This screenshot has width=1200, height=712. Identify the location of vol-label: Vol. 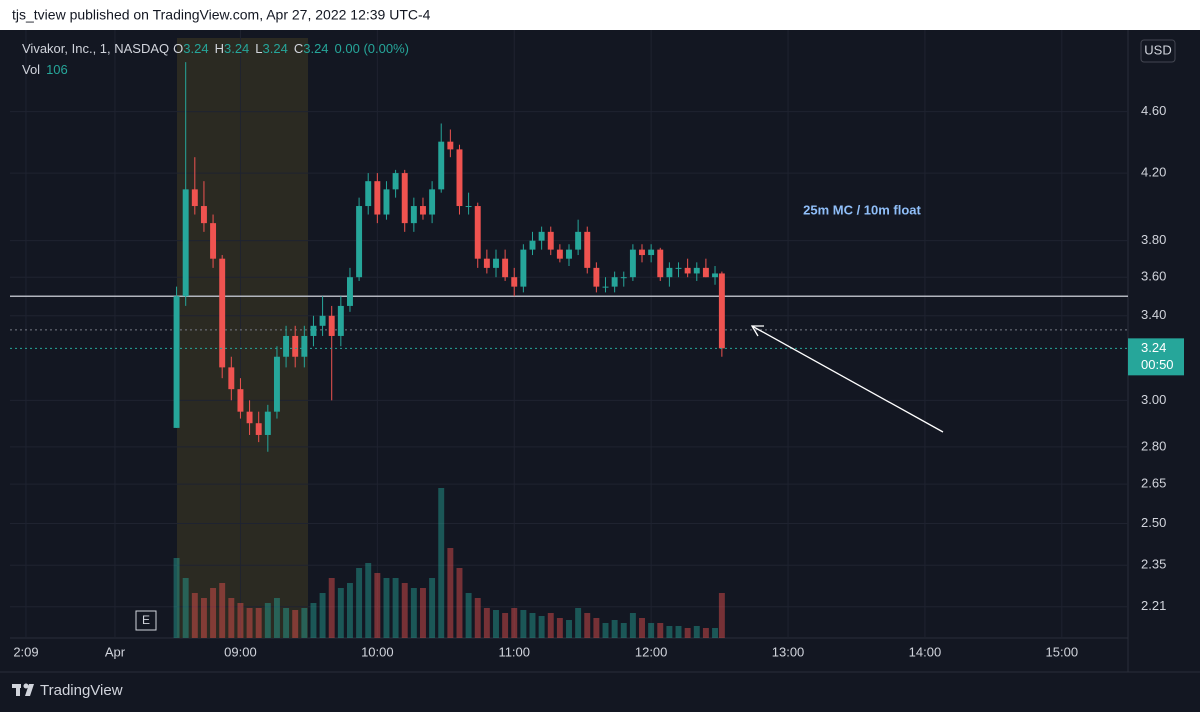
(31, 69).